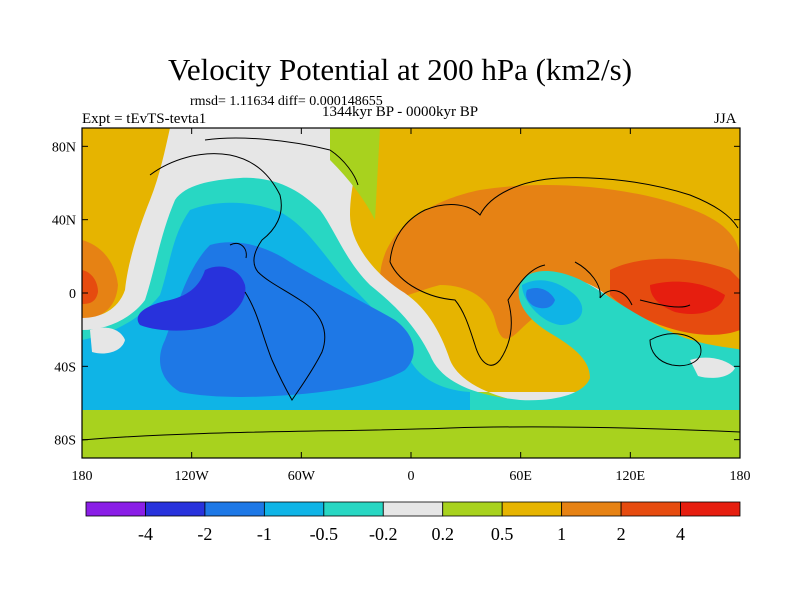 Image resolution: width=800 pixels, height=600 pixels. What do you see at coordinates (264, 534) in the screenshot?
I see `colorbar-label: -1` at bounding box center [264, 534].